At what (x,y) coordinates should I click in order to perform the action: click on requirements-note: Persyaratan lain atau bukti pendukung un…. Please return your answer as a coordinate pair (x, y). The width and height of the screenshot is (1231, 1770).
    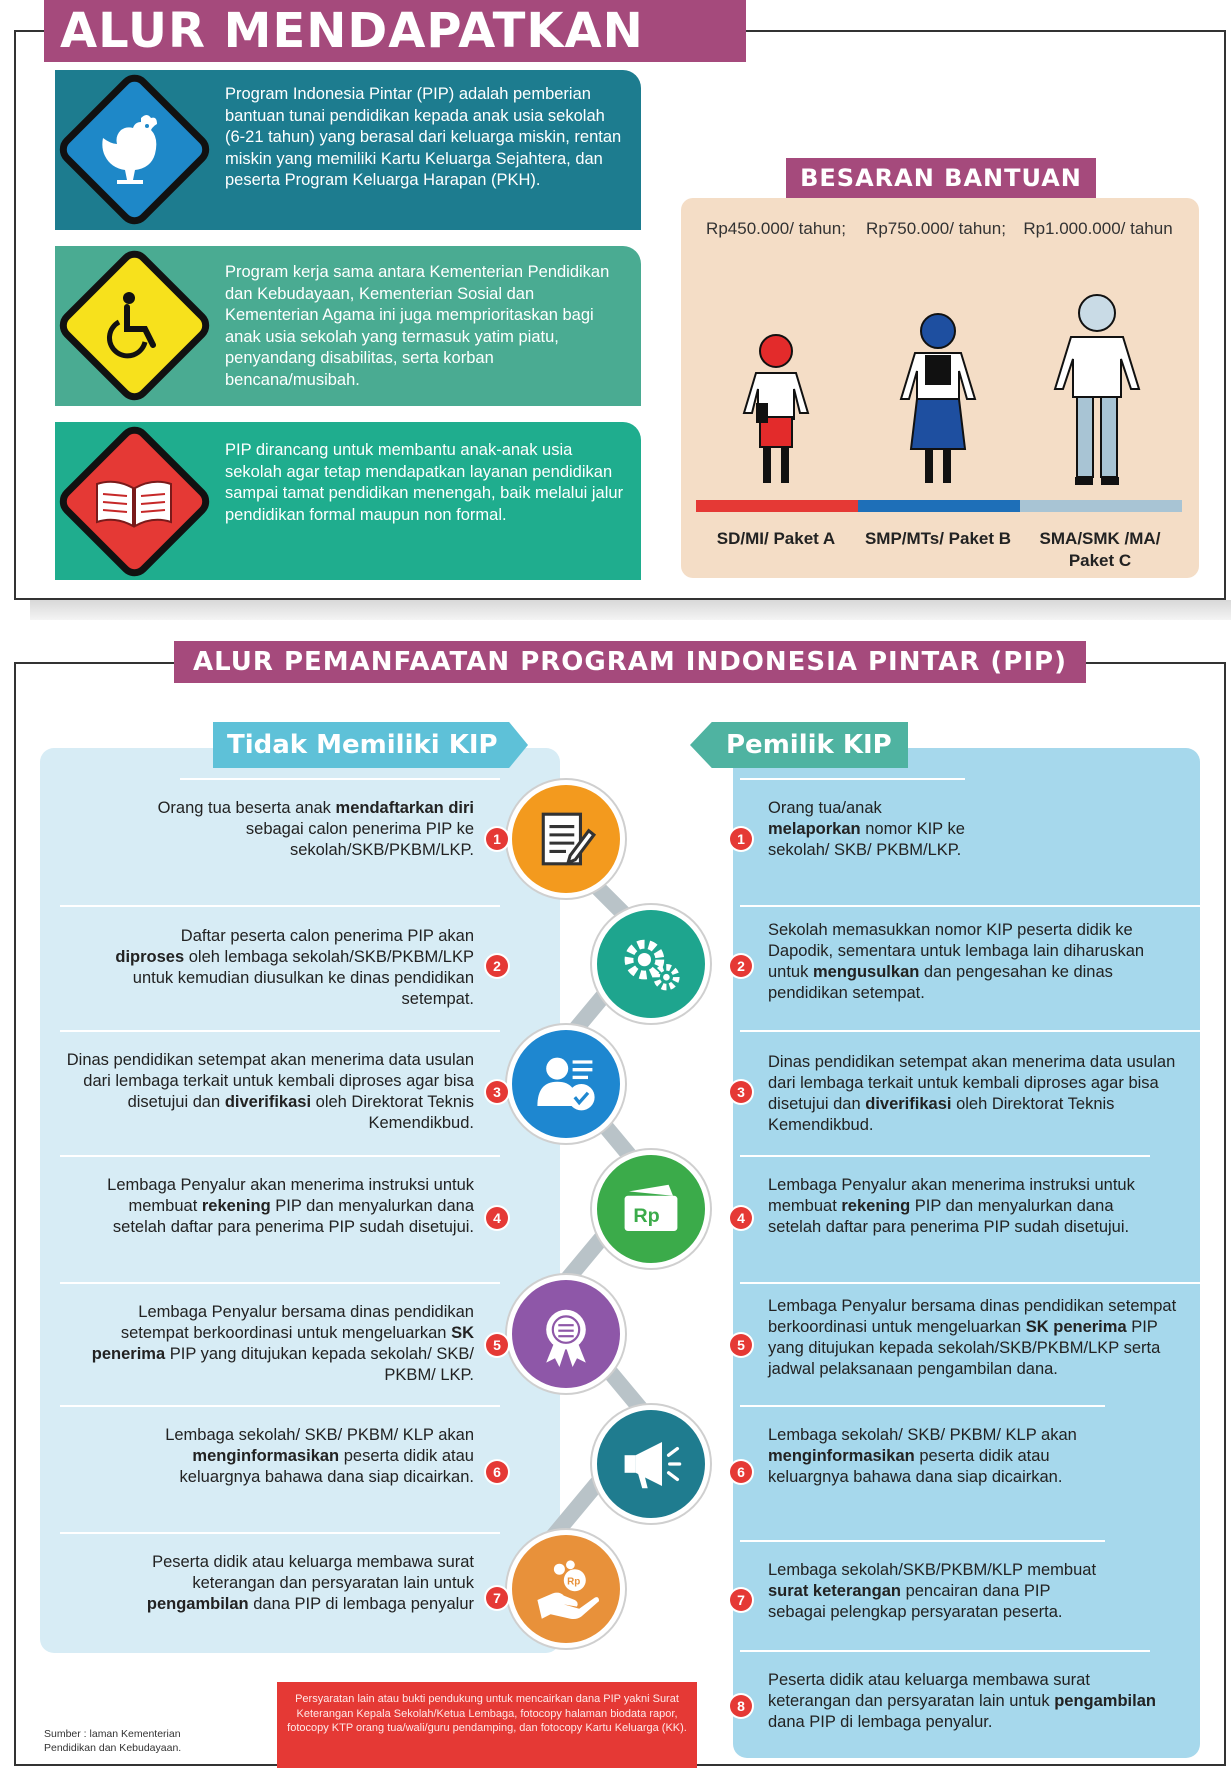
    Looking at the image, I should click on (487, 1725).